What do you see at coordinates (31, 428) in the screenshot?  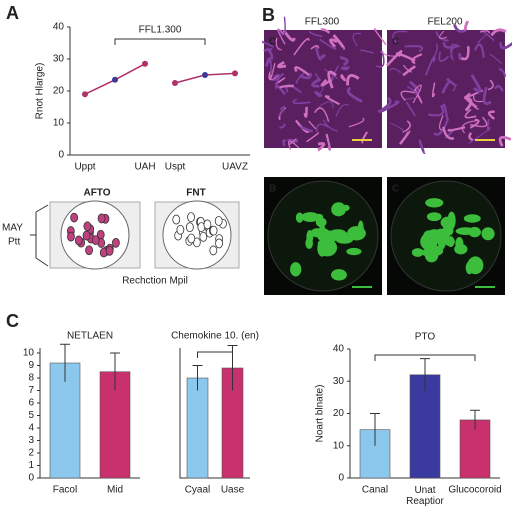 I see `y-tick-label: 4` at bounding box center [31, 428].